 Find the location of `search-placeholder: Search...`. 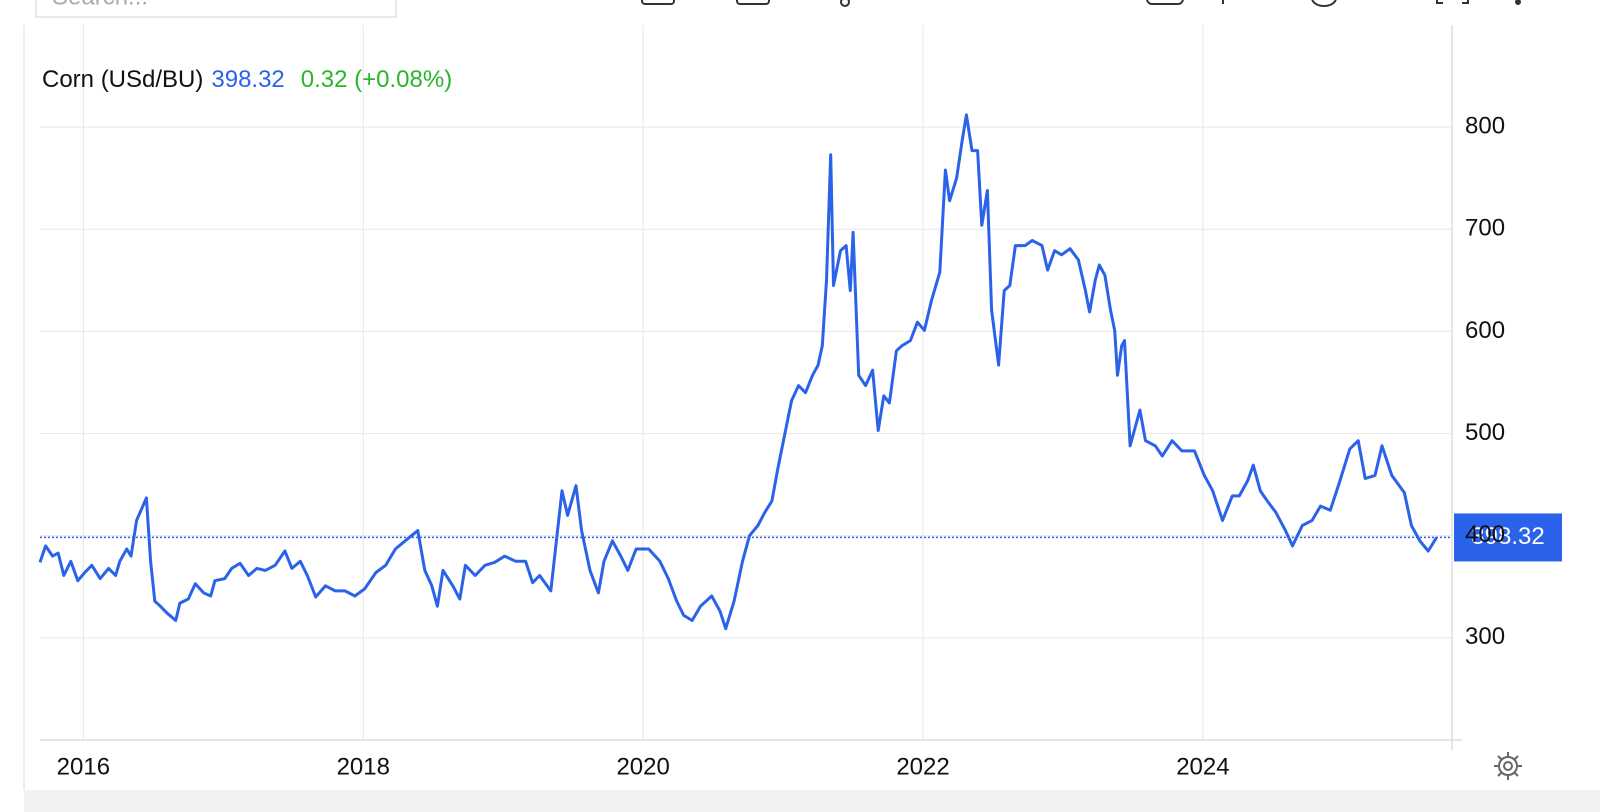

search-placeholder: Search... is located at coordinates (100, 5).